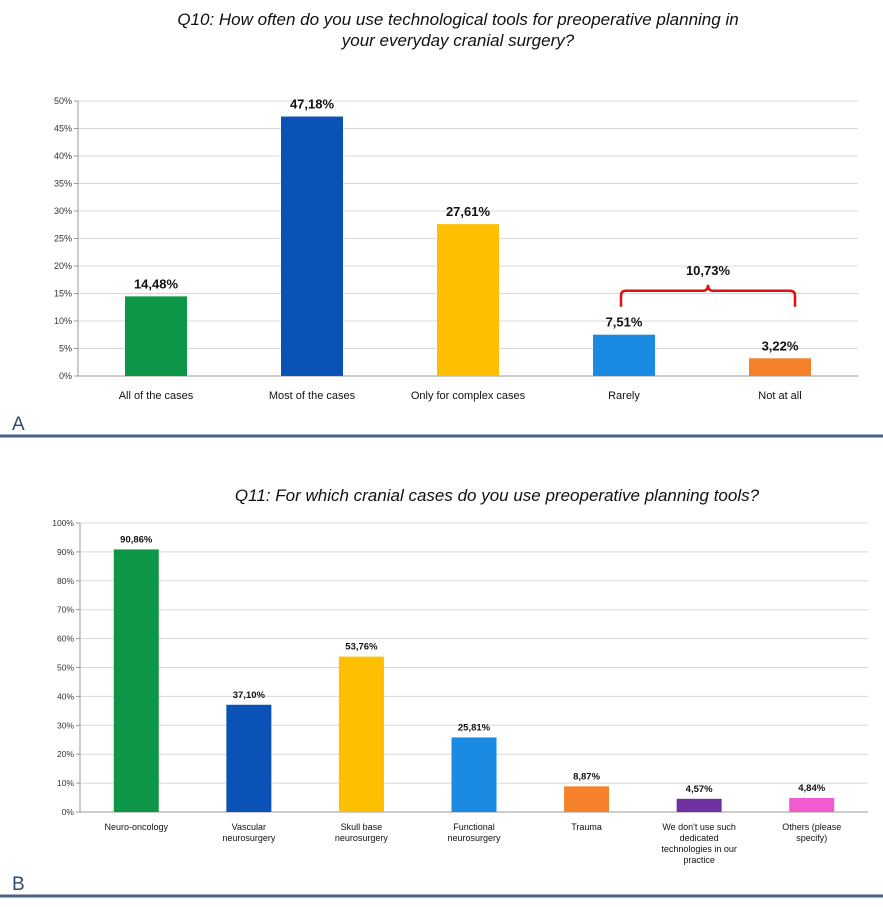  What do you see at coordinates (63, 294) in the screenshot?
I see `q10-y-tick-label: 15%` at bounding box center [63, 294].